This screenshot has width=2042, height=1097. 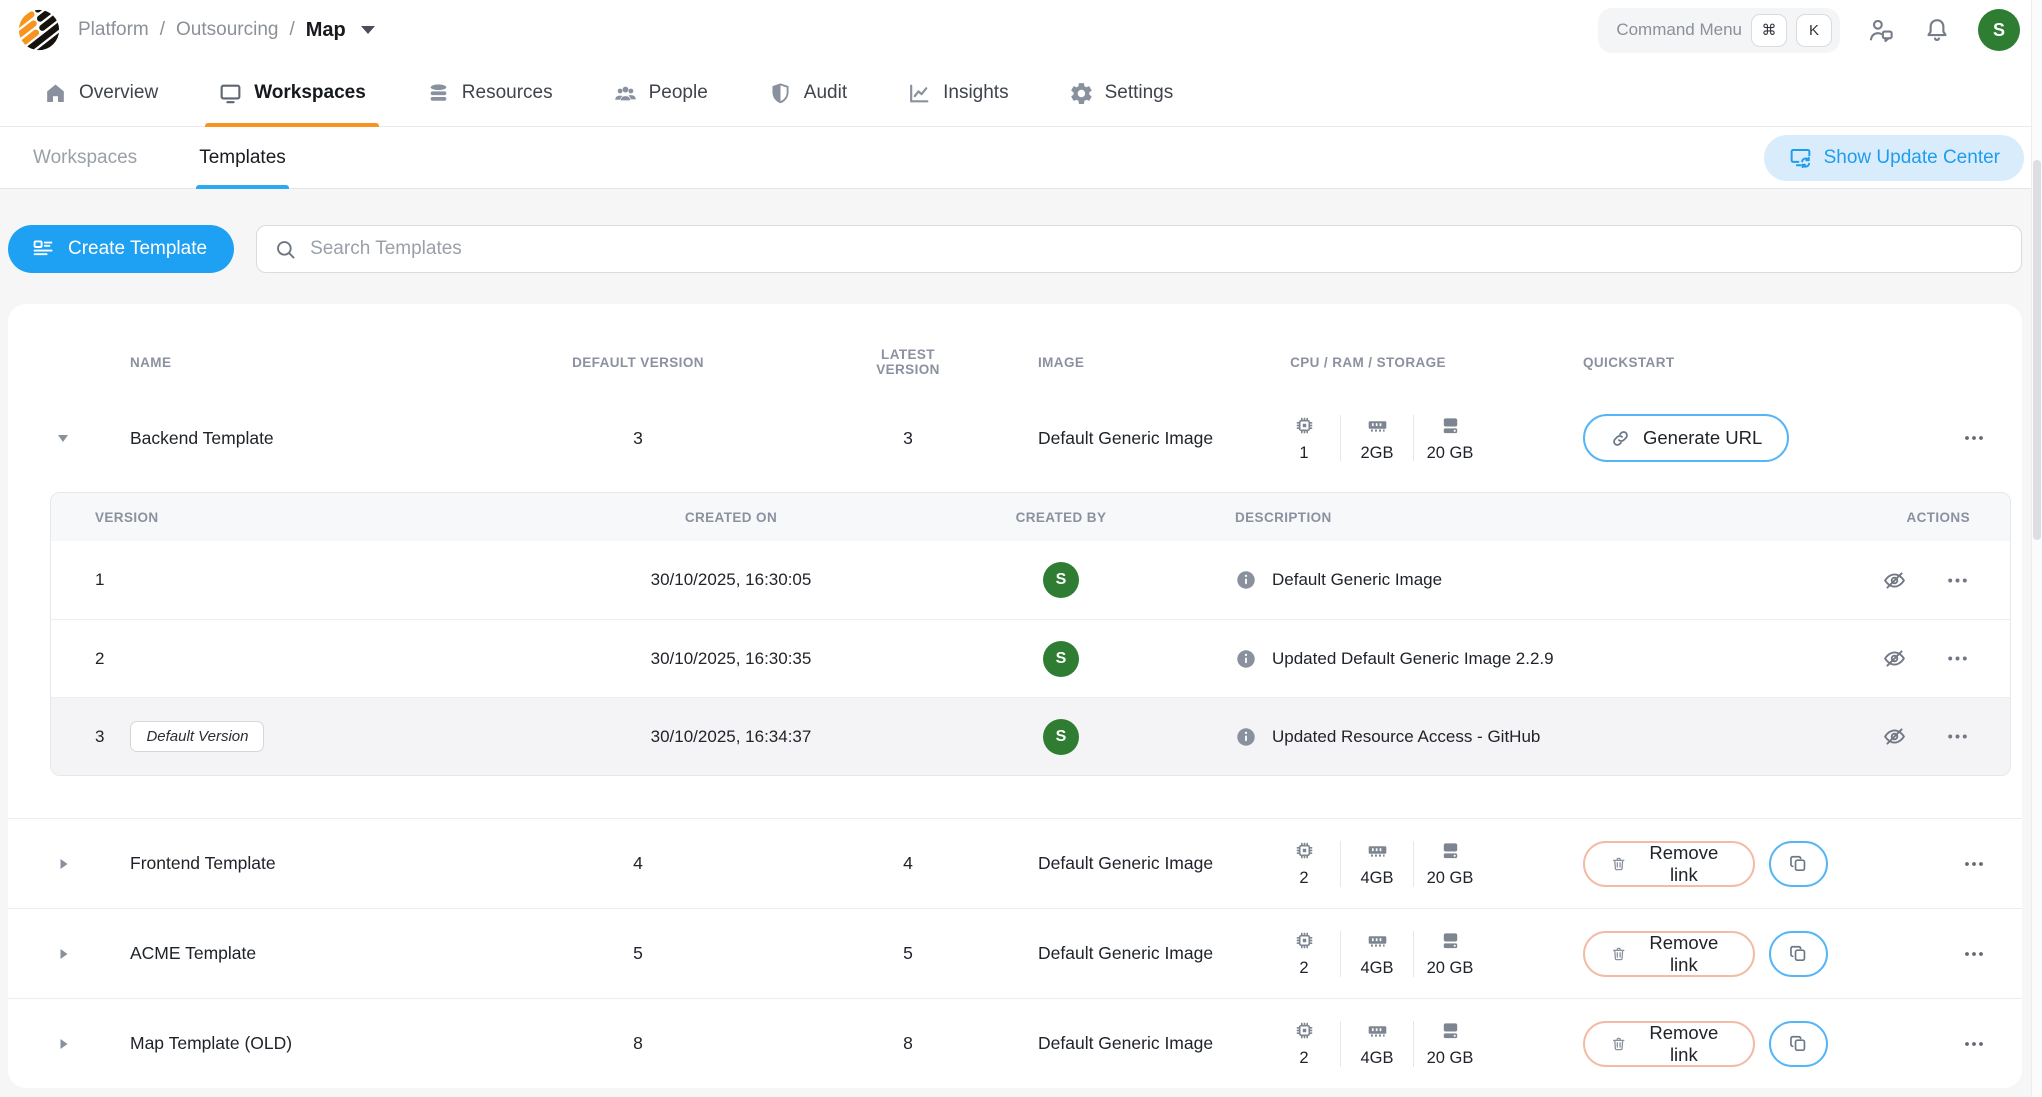 I want to click on col-latest-version: LATEST VERSION, so click(x=908, y=362).